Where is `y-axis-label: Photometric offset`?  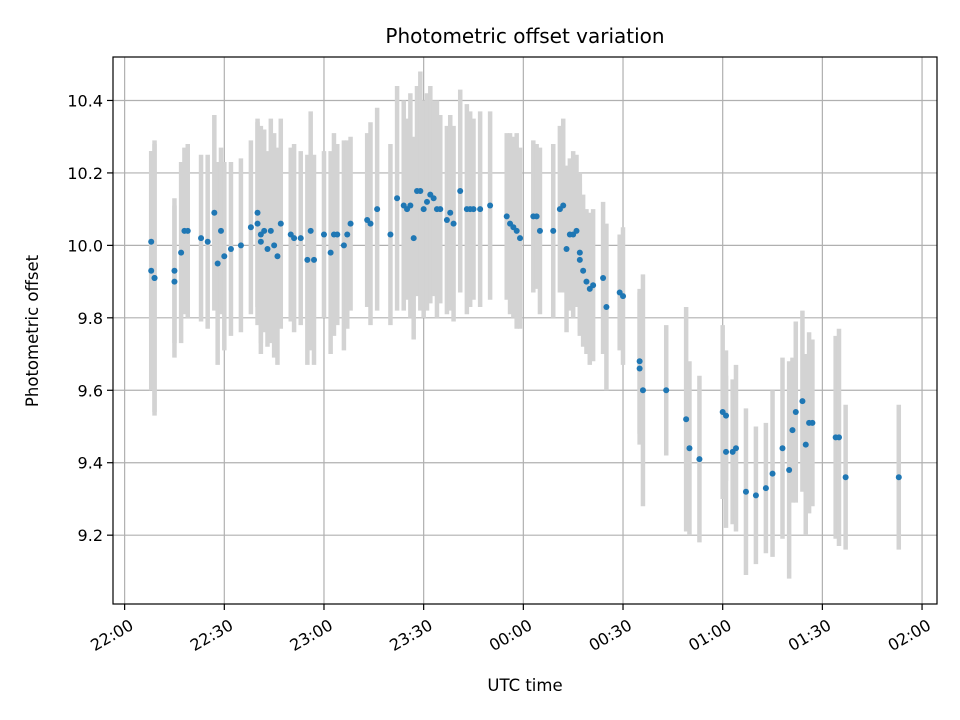
y-axis-label: Photometric offset is located at coordinates (32, 330).